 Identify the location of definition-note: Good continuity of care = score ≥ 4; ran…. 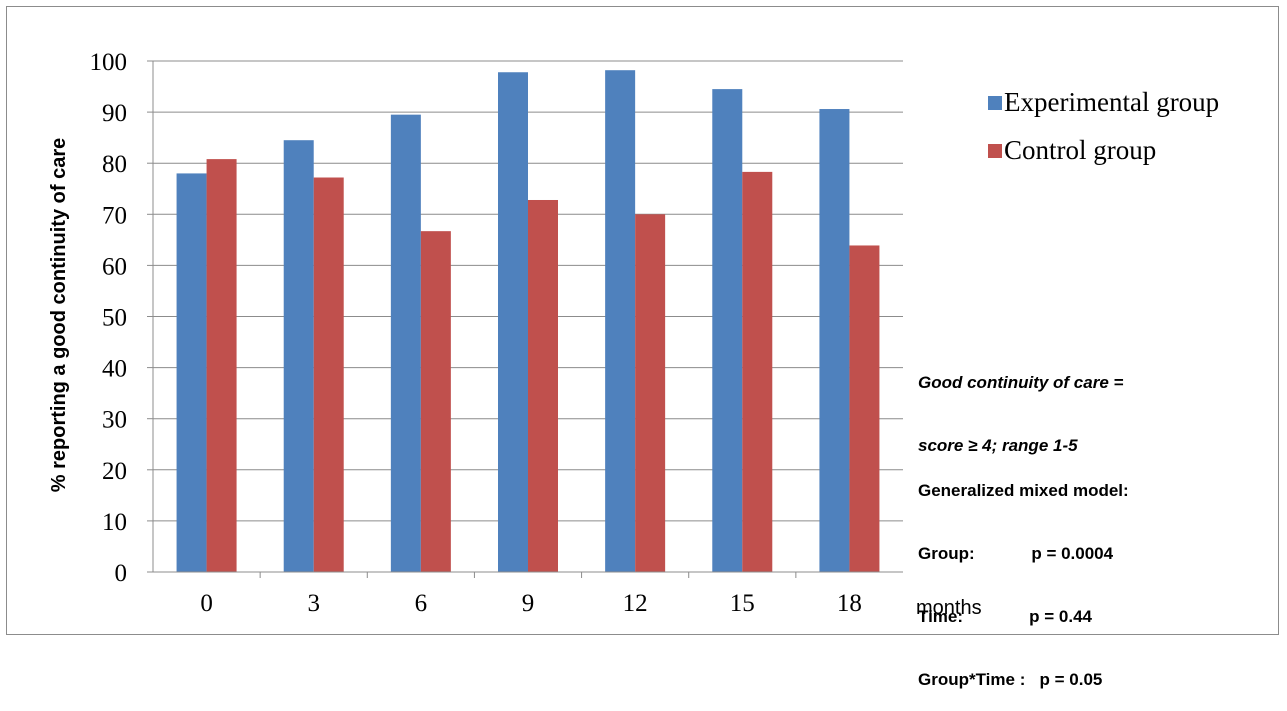
(1020, 403).